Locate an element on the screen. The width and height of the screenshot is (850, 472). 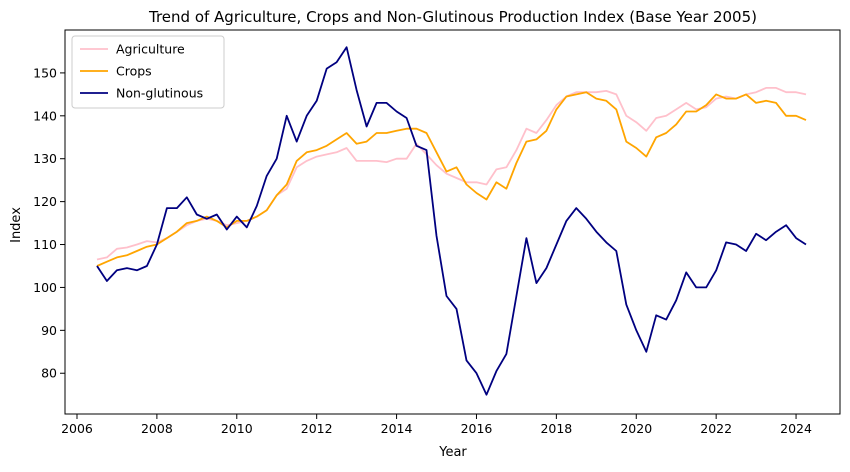
y-tick-label: 80 is located at coordinates (49, 373).